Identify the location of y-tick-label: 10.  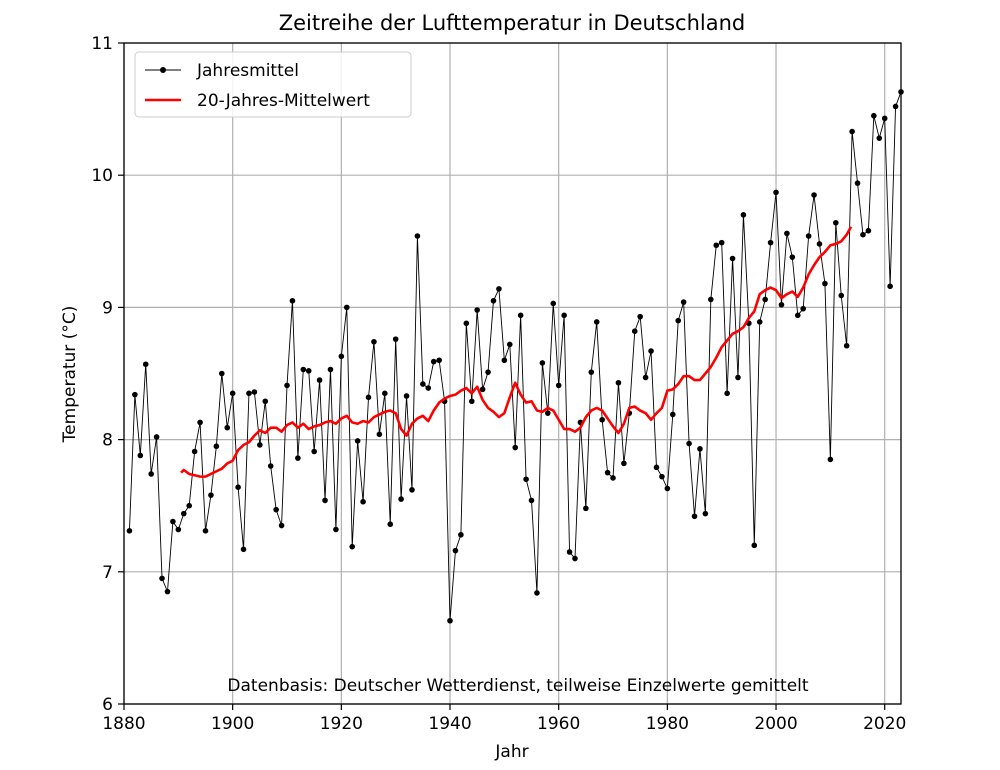
(102, 176).